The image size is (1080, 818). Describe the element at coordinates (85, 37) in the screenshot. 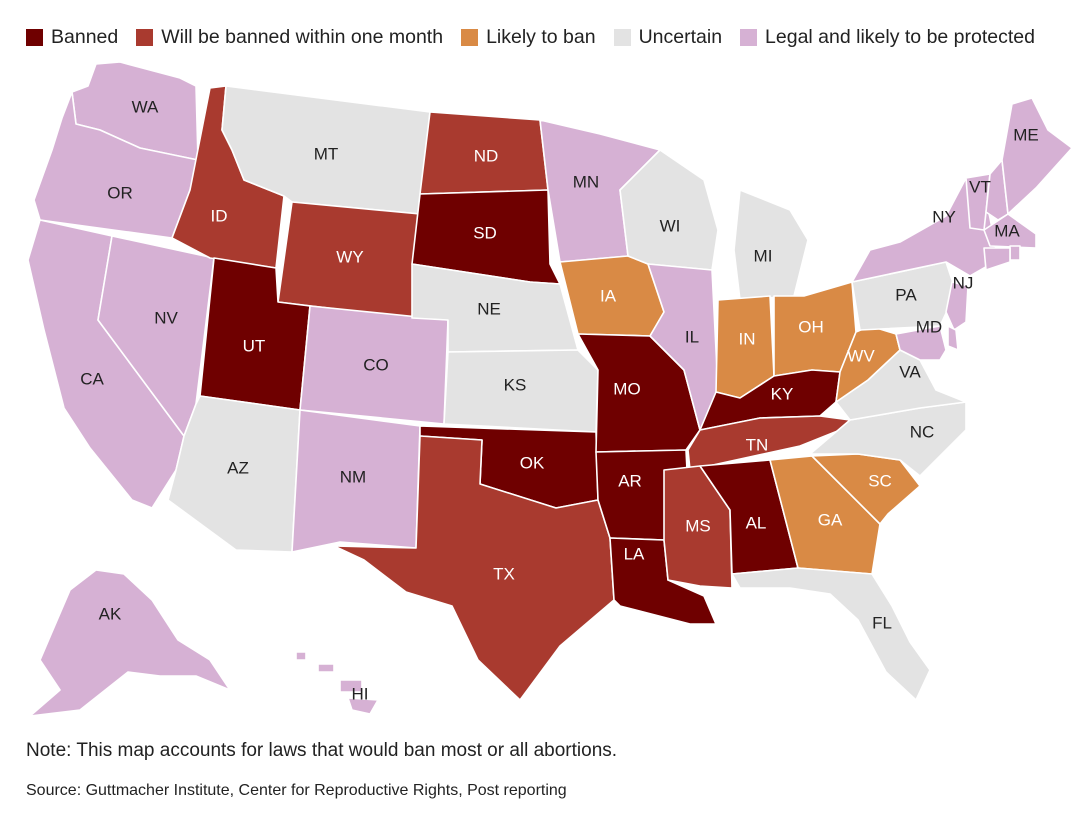

I see `legend-label-banned: Banned` at that location.